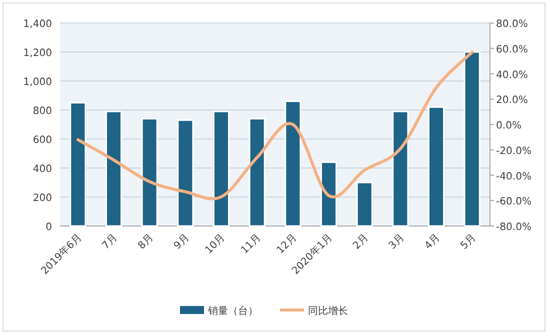 This screenshot has width=550, height=336. I want to click on y-tick-label: 800, so click(42, 111).